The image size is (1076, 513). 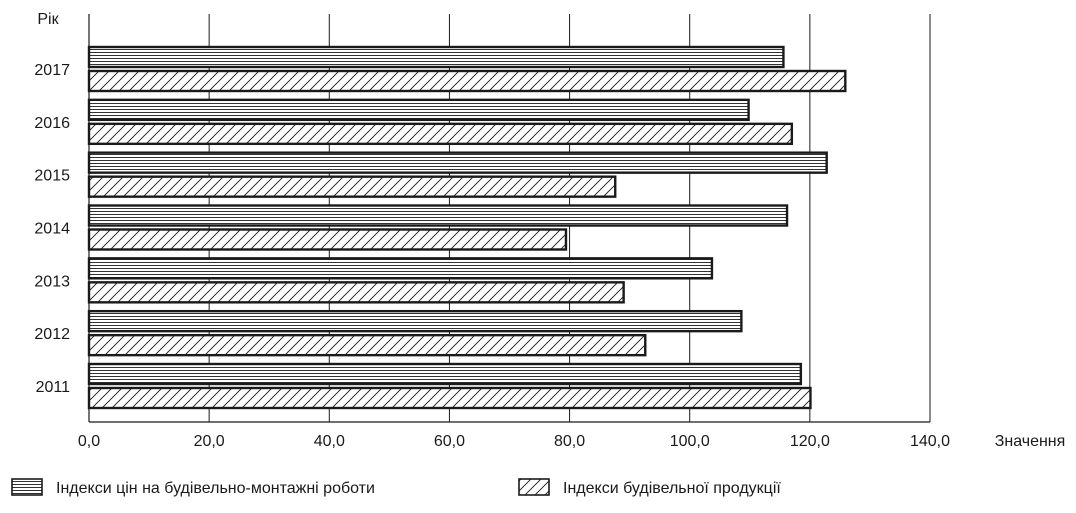 I want to click on x-tick-label: 60,0, so click(x=449, y=441).